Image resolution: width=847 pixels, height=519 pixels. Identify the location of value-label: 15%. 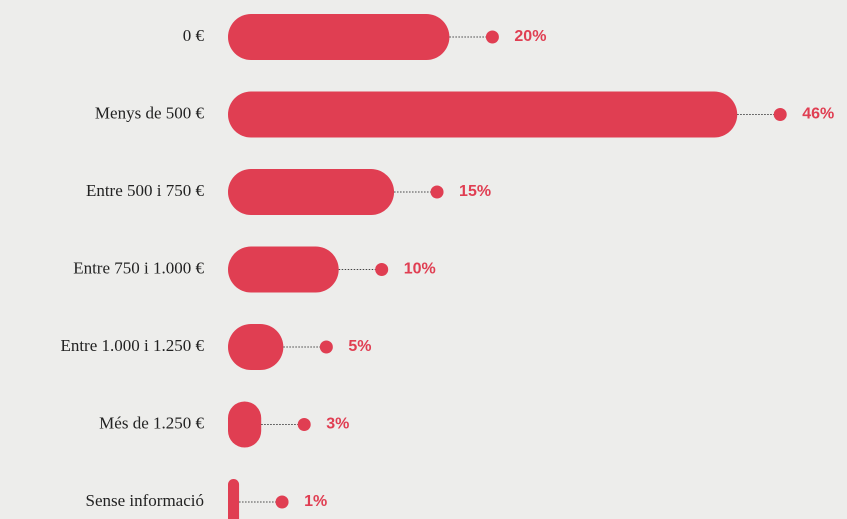
(475, 191).